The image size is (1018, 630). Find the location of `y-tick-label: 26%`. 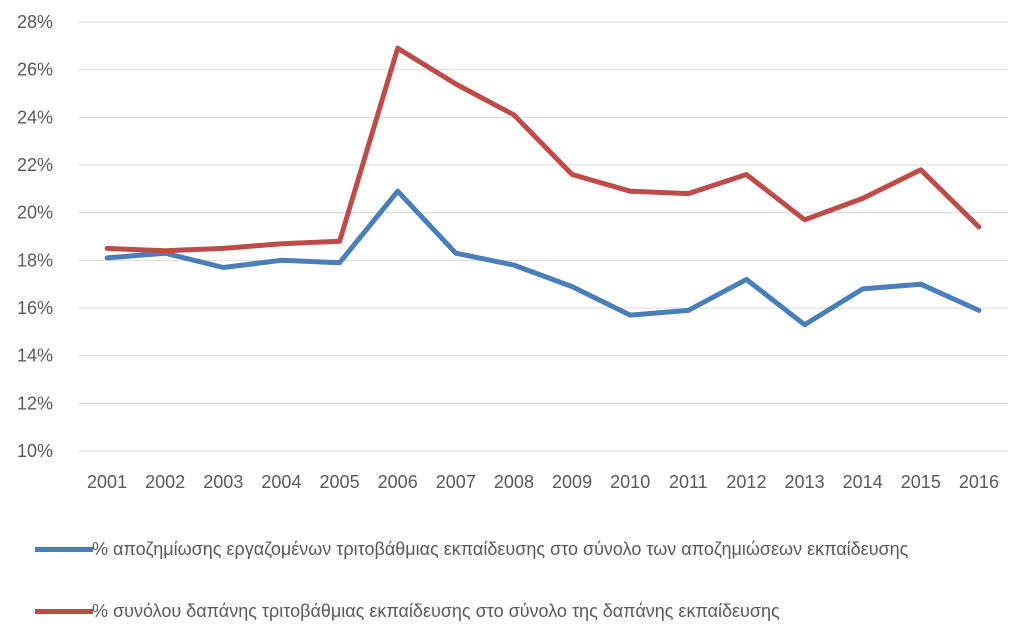

y-tick-label: 26% is located at coordinates (35, 70).